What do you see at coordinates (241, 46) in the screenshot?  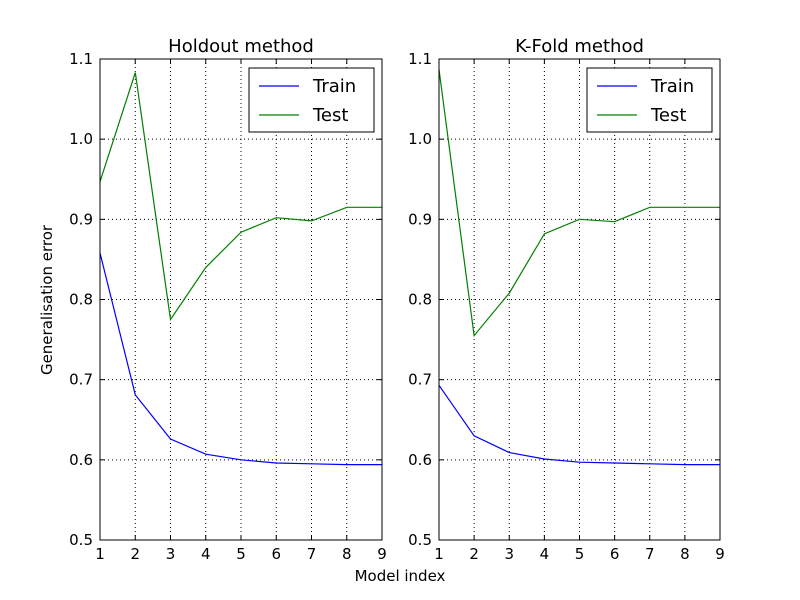 I see `chart-title: Holdout method` at bounding box center [241, 46].